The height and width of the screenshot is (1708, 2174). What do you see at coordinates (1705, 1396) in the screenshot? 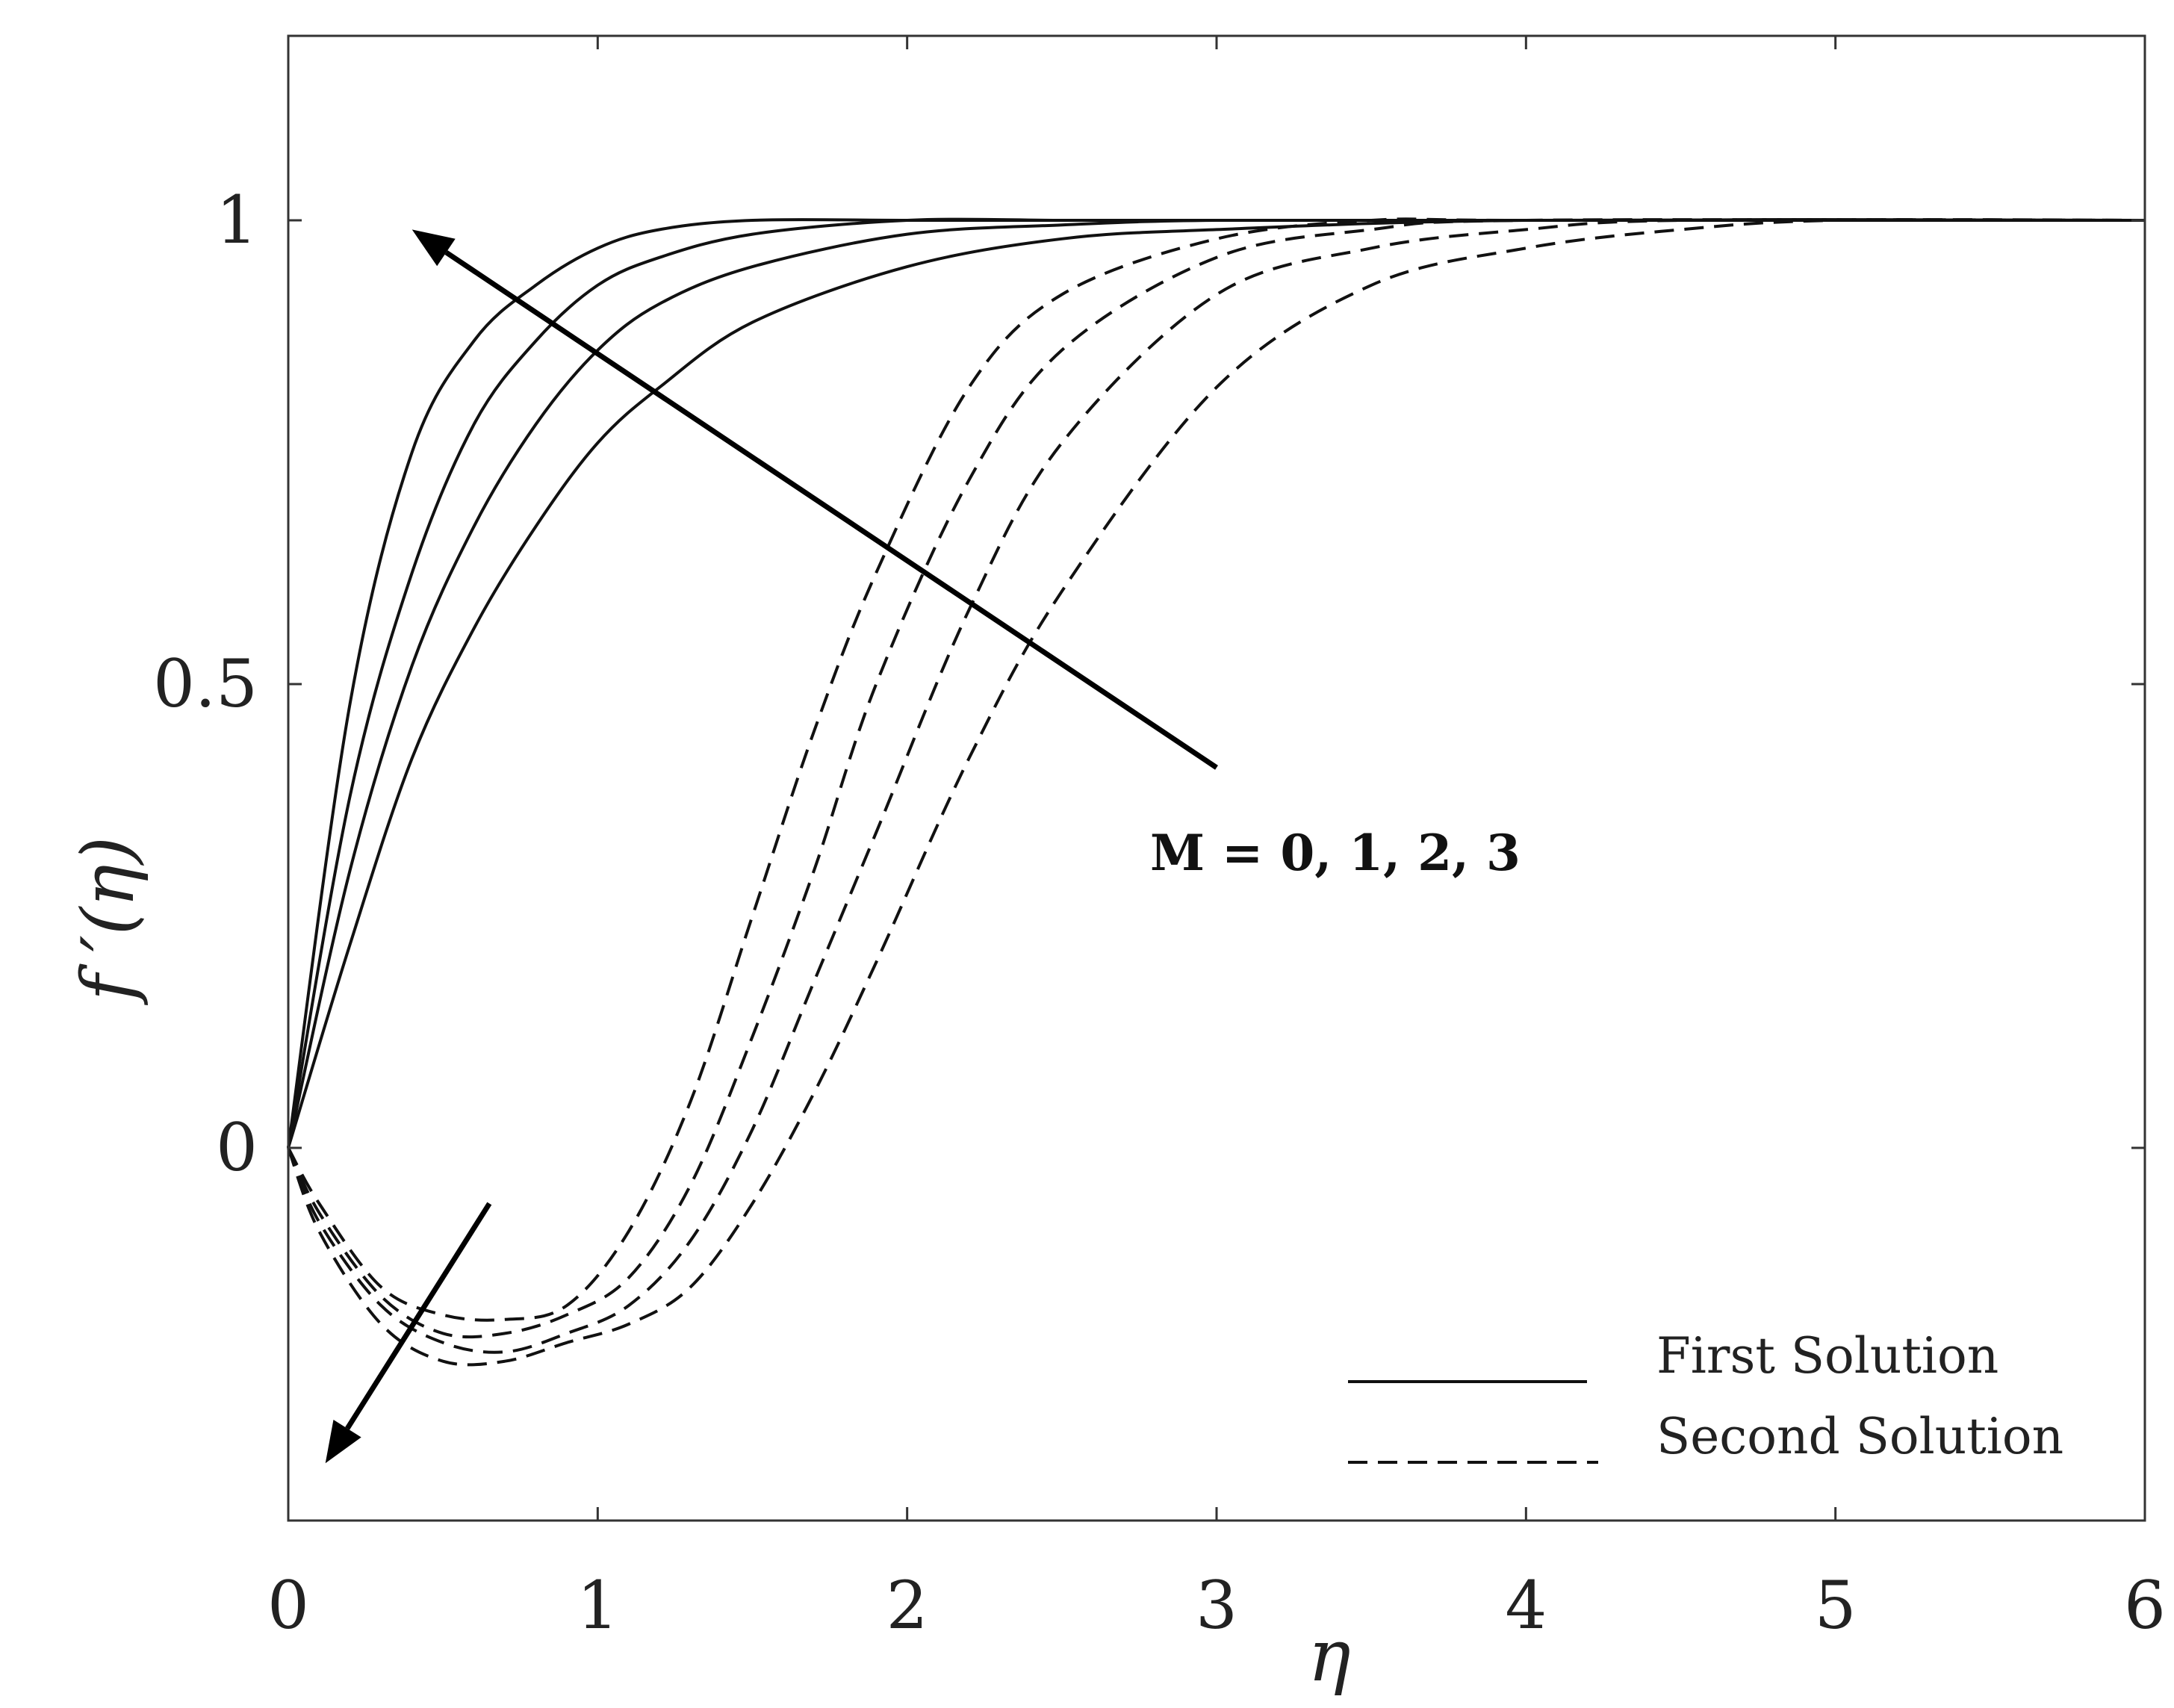
I see `legend: First Solution Second Solution` at bounding box center [1705, 1396].